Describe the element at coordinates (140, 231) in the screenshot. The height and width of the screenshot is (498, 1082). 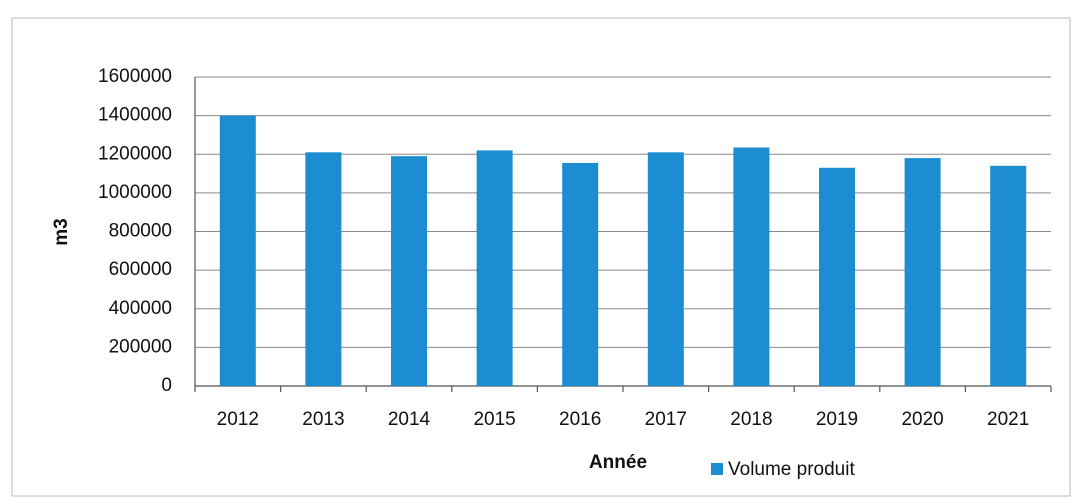
I see `y-tick-label: 800000` at that location.